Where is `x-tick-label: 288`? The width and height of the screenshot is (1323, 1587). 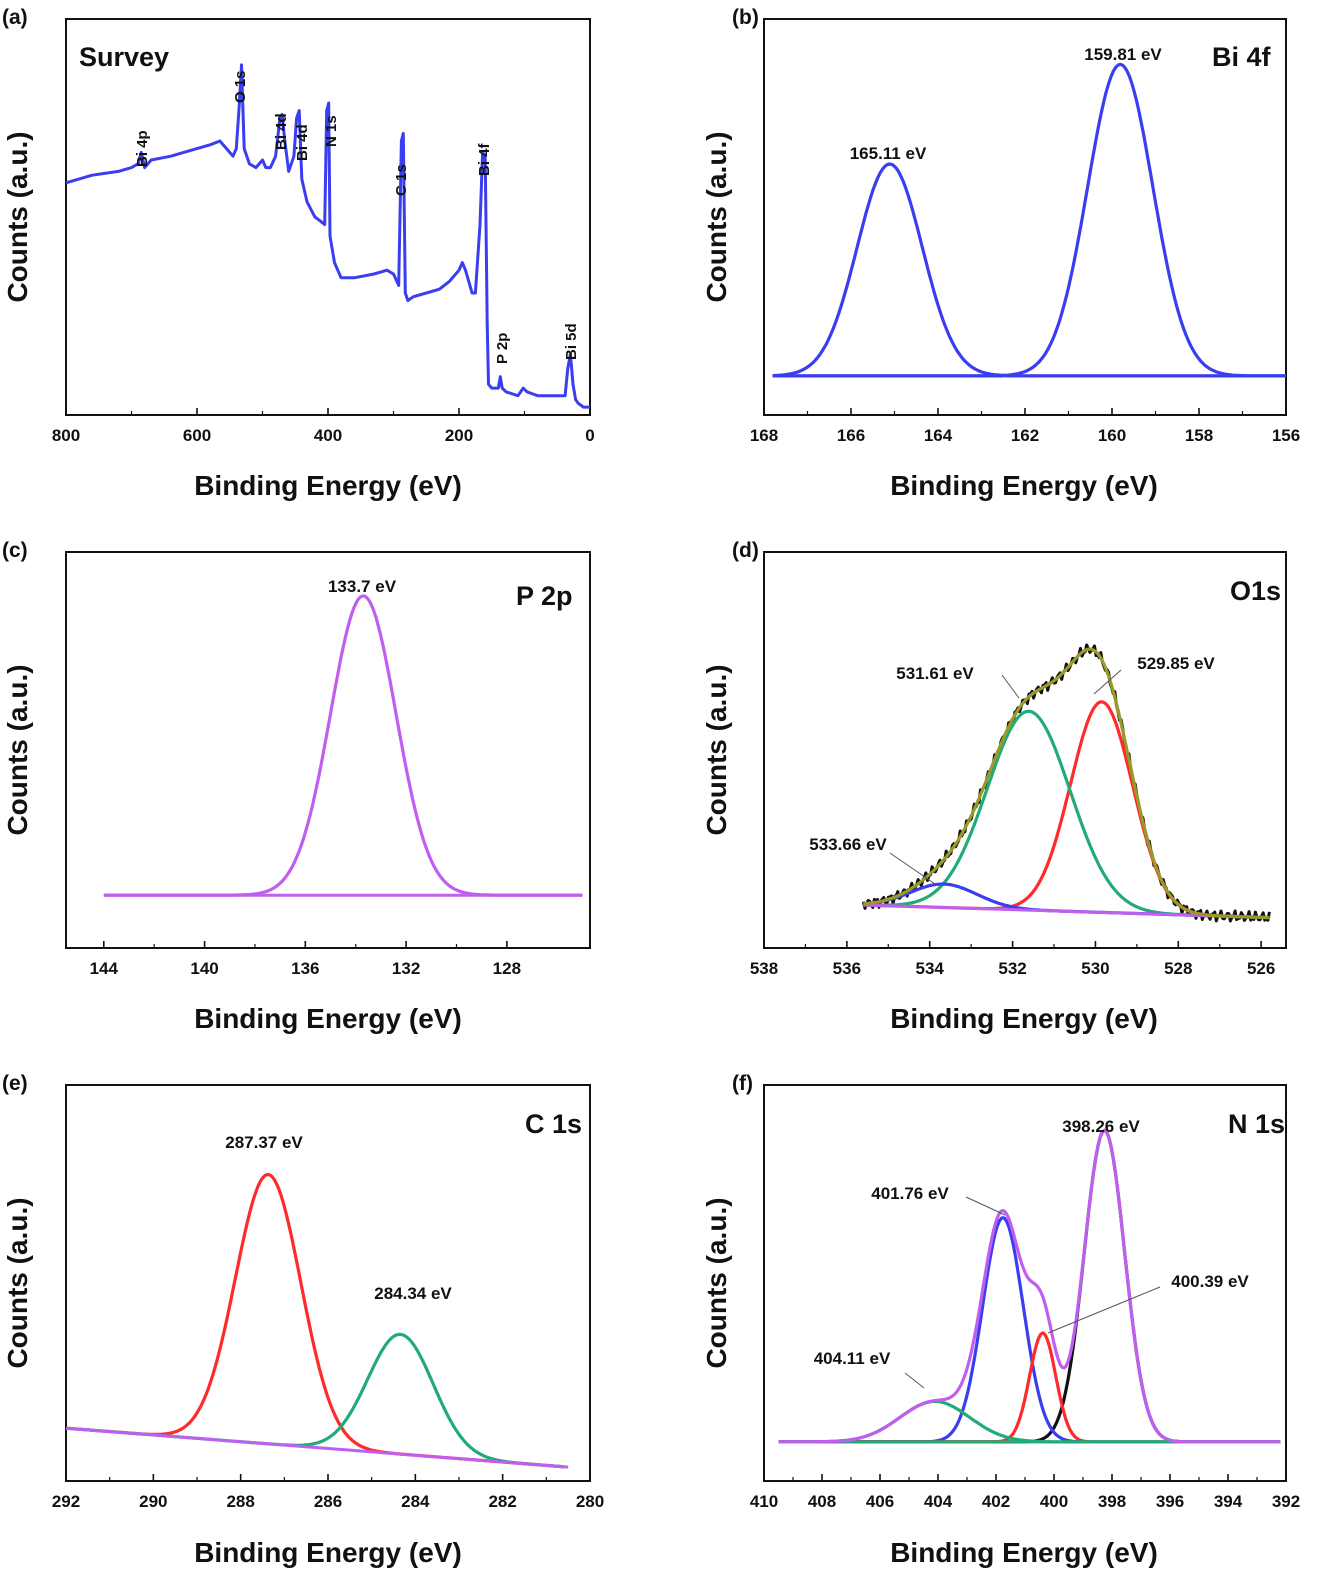 x-tick-label: 288 is located at coordinates (240, 1501).